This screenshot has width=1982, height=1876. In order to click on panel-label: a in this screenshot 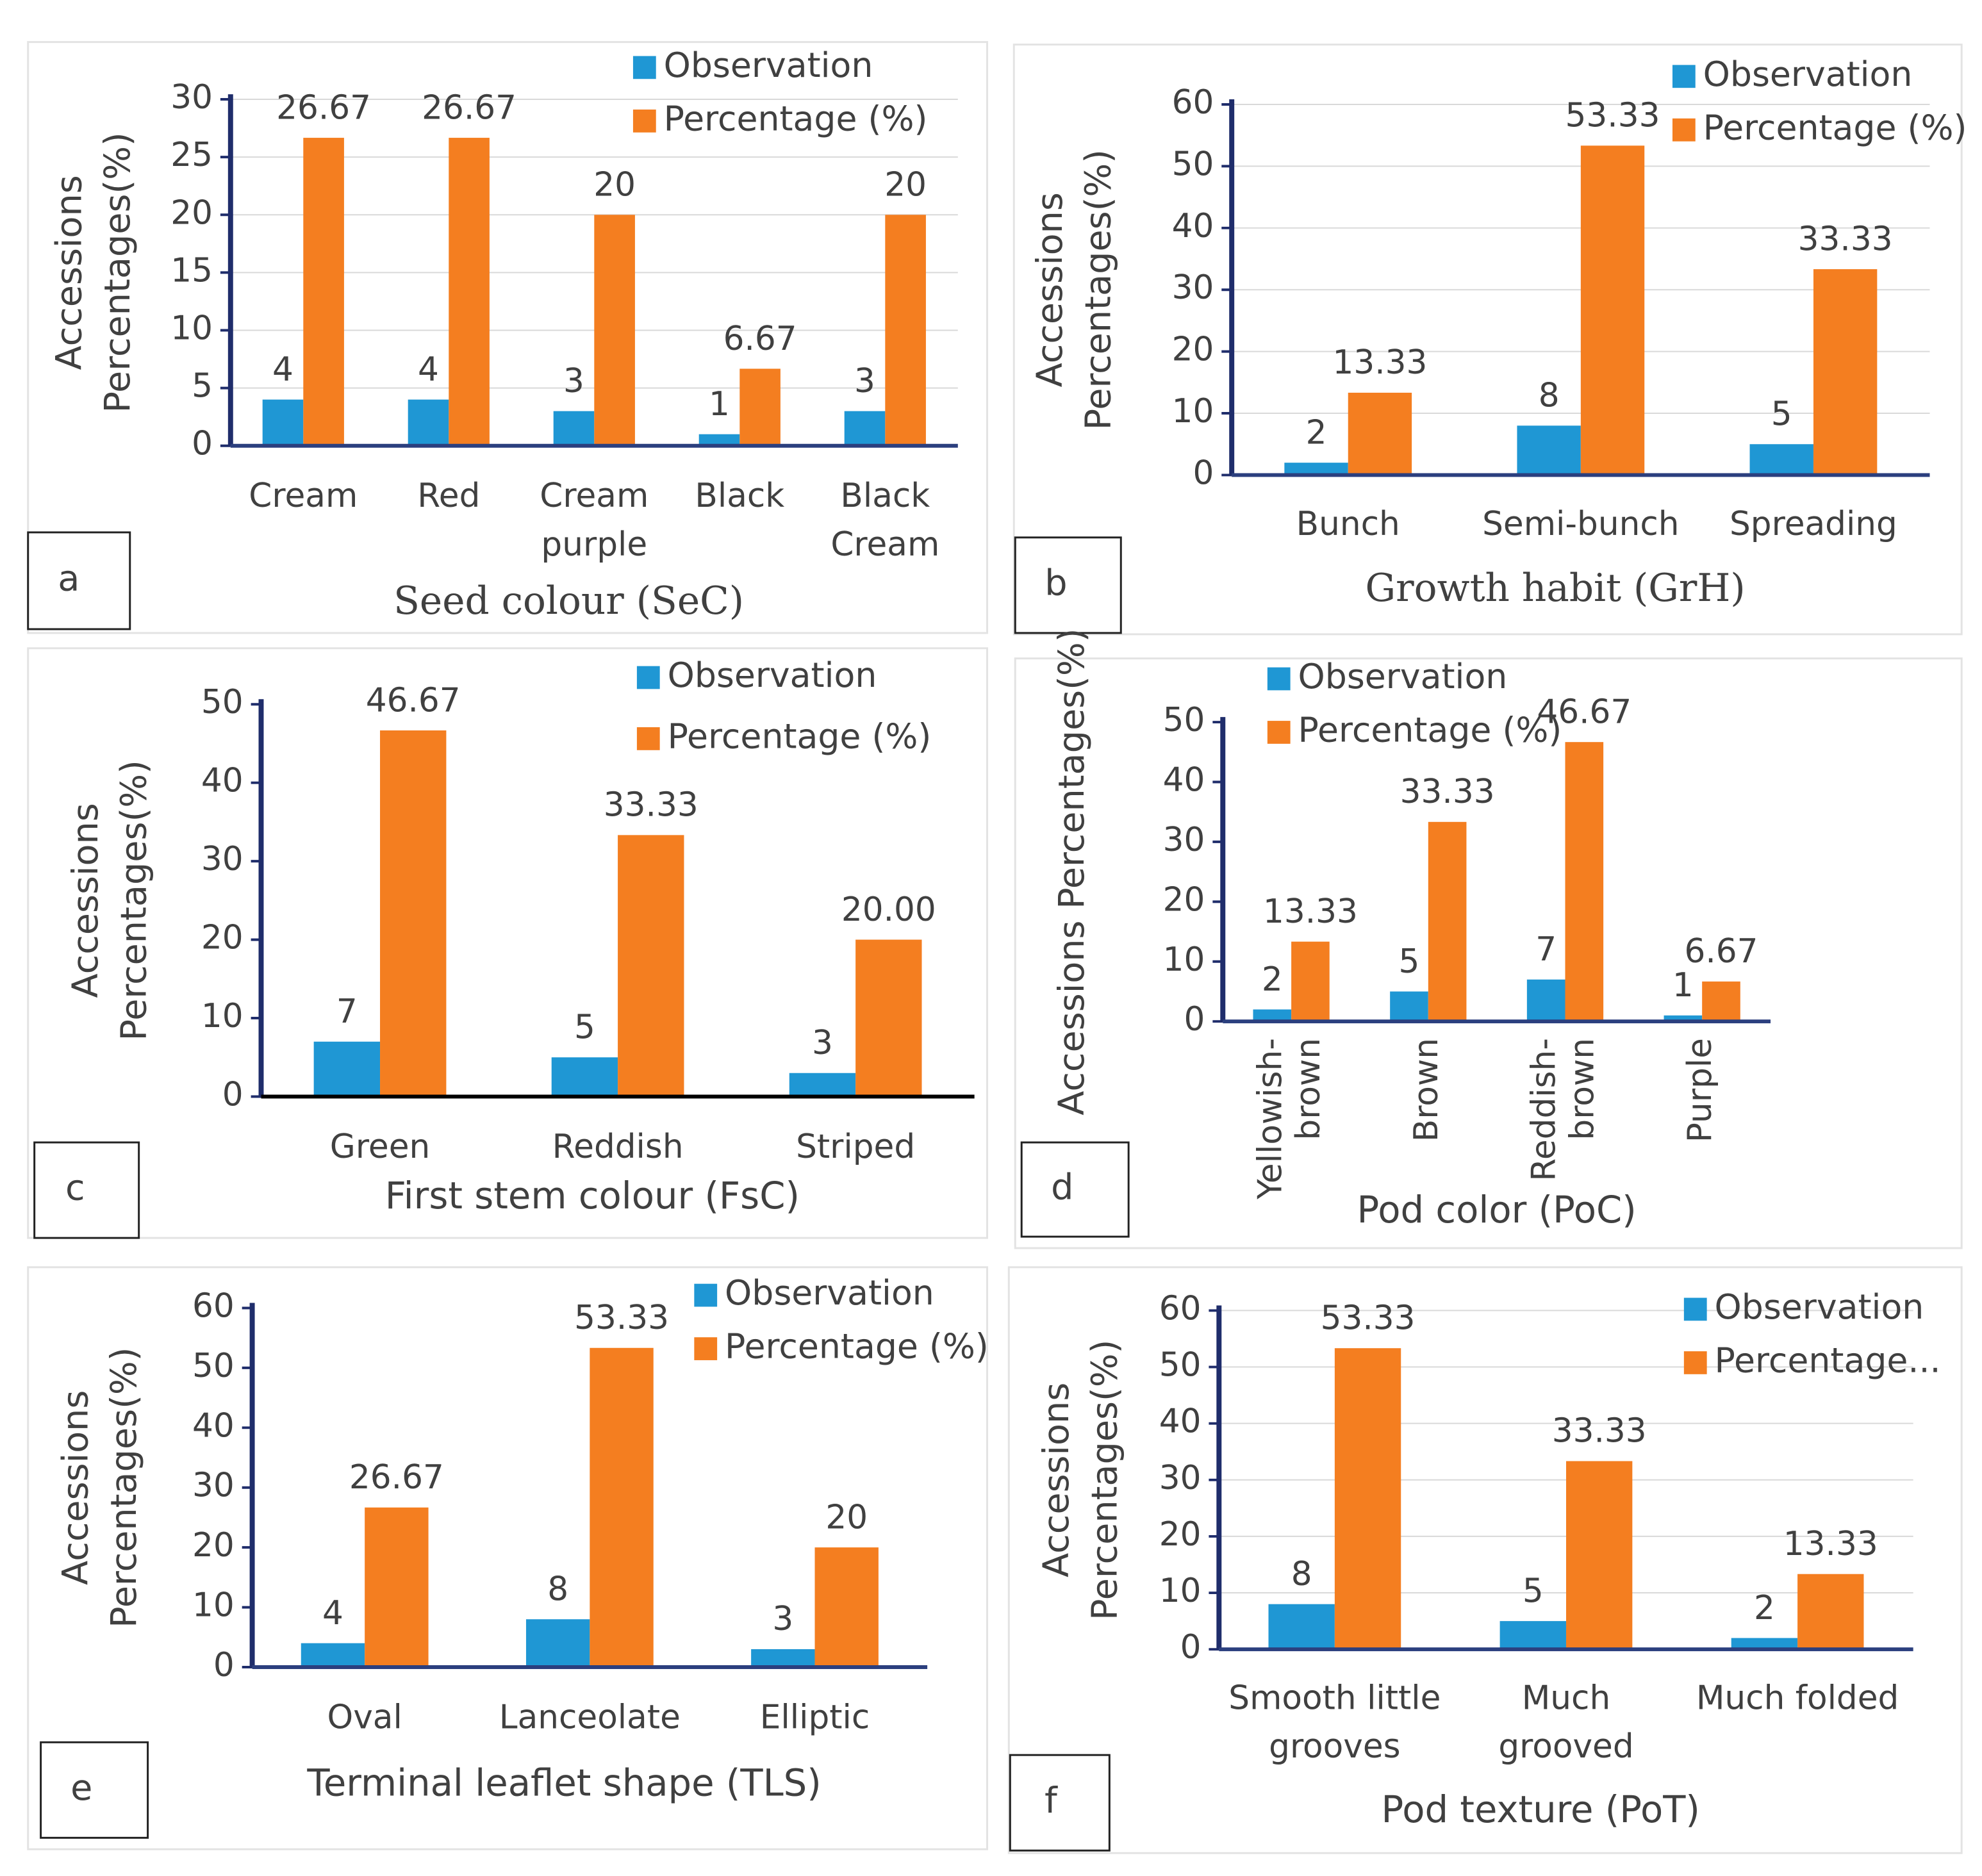, I will do `click(68, 579)`.